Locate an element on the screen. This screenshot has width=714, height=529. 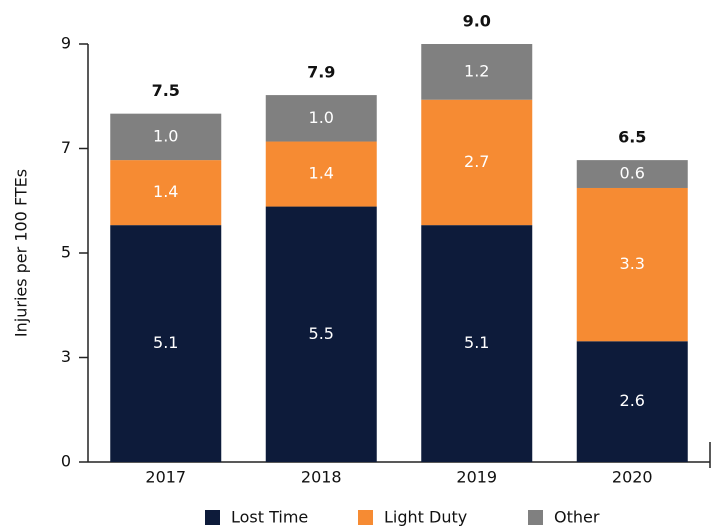
total-label: 9.0 is located at coordinates (477, 21).